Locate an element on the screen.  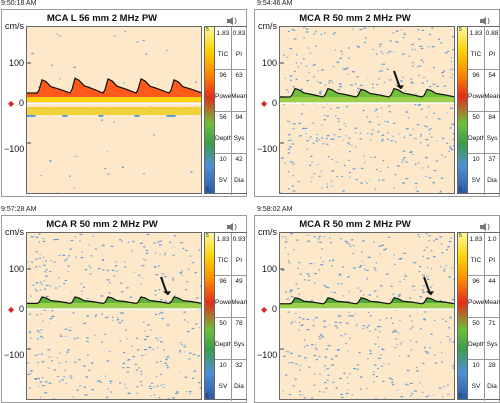
readout-cell: SV is located at coordinates (476, 180).